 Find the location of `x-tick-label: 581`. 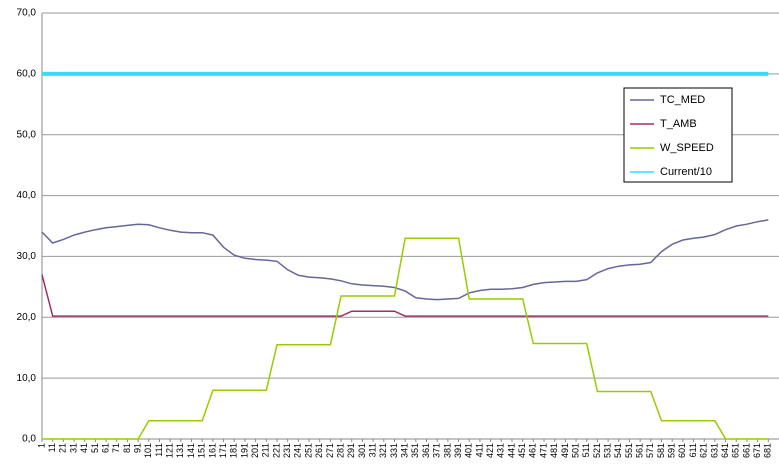

x-tick-label: 581 is located at coordinates (661, 450).